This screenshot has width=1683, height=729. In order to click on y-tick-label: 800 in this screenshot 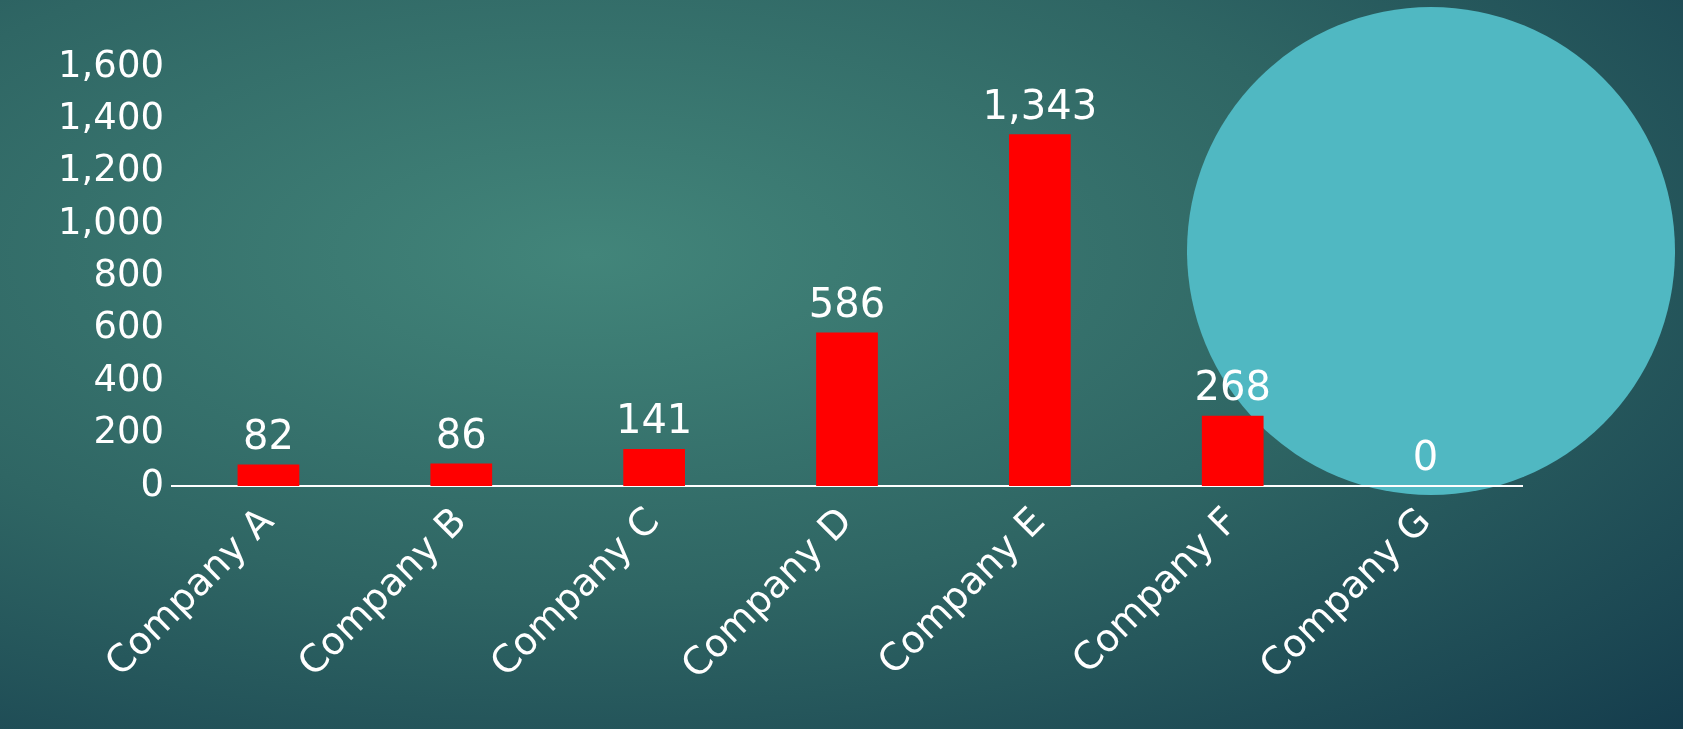, I will do `click(128, 274)`.